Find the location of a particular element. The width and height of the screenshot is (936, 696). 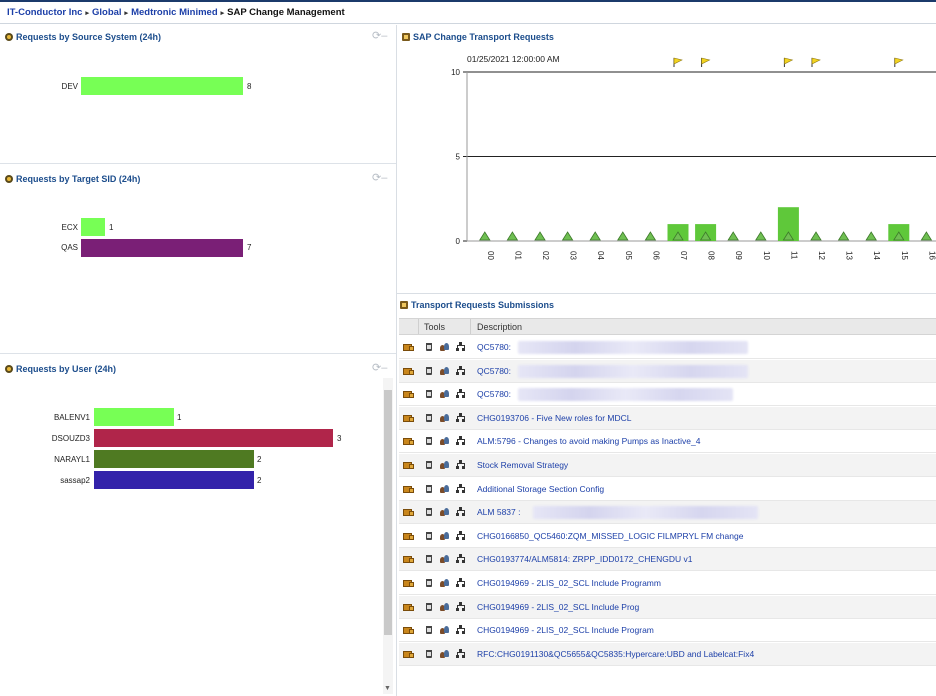

table-row: CHG0194969 - 2LIS_02_SCL Include Program is located at coordinates (667, 630).